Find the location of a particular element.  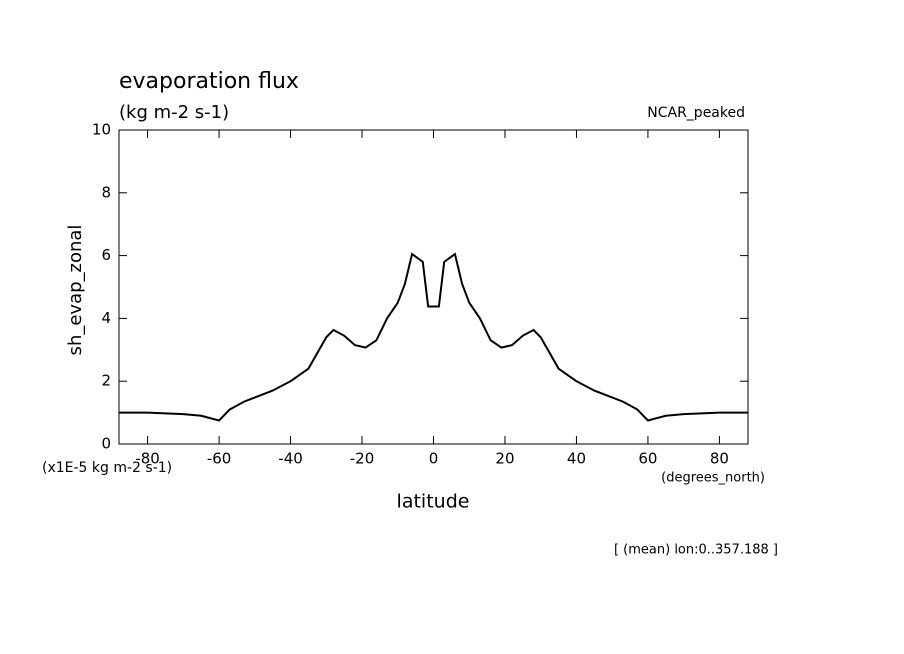

x-tick-label: 40 is located at coordinates (576, 459).